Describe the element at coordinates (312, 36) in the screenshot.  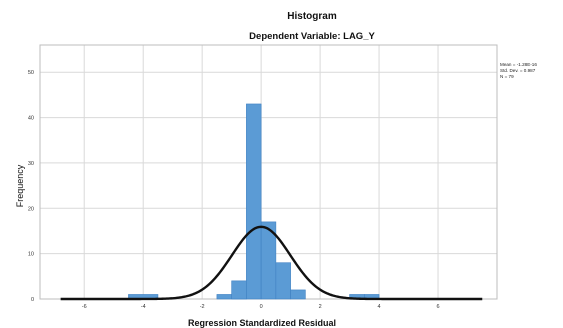
I see `chart-subtitle: Dependent Variable: LAG_Y` at that location.